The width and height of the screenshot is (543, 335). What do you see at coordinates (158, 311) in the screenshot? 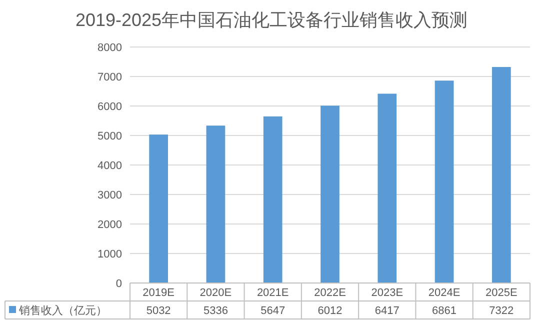
I see `data-label: 5032` at bounding box center [158, 311].